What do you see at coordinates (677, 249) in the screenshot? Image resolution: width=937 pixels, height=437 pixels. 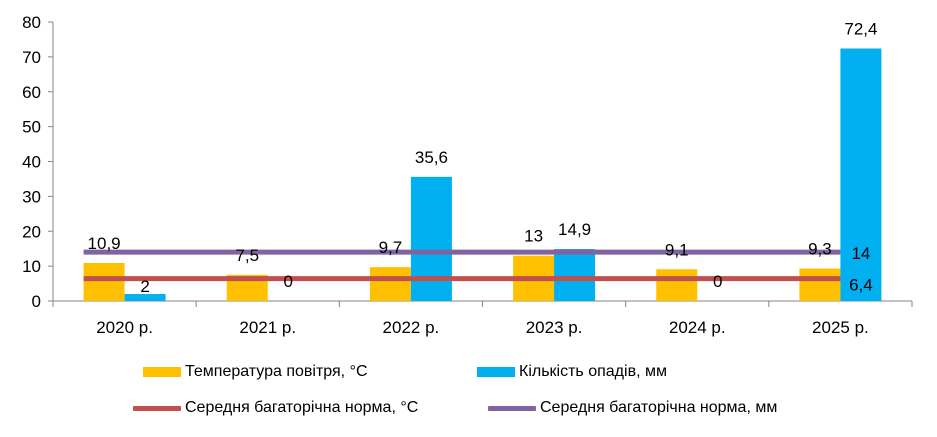 I see `data-label-temperature: 9,1` at bounding box center [677, 249].